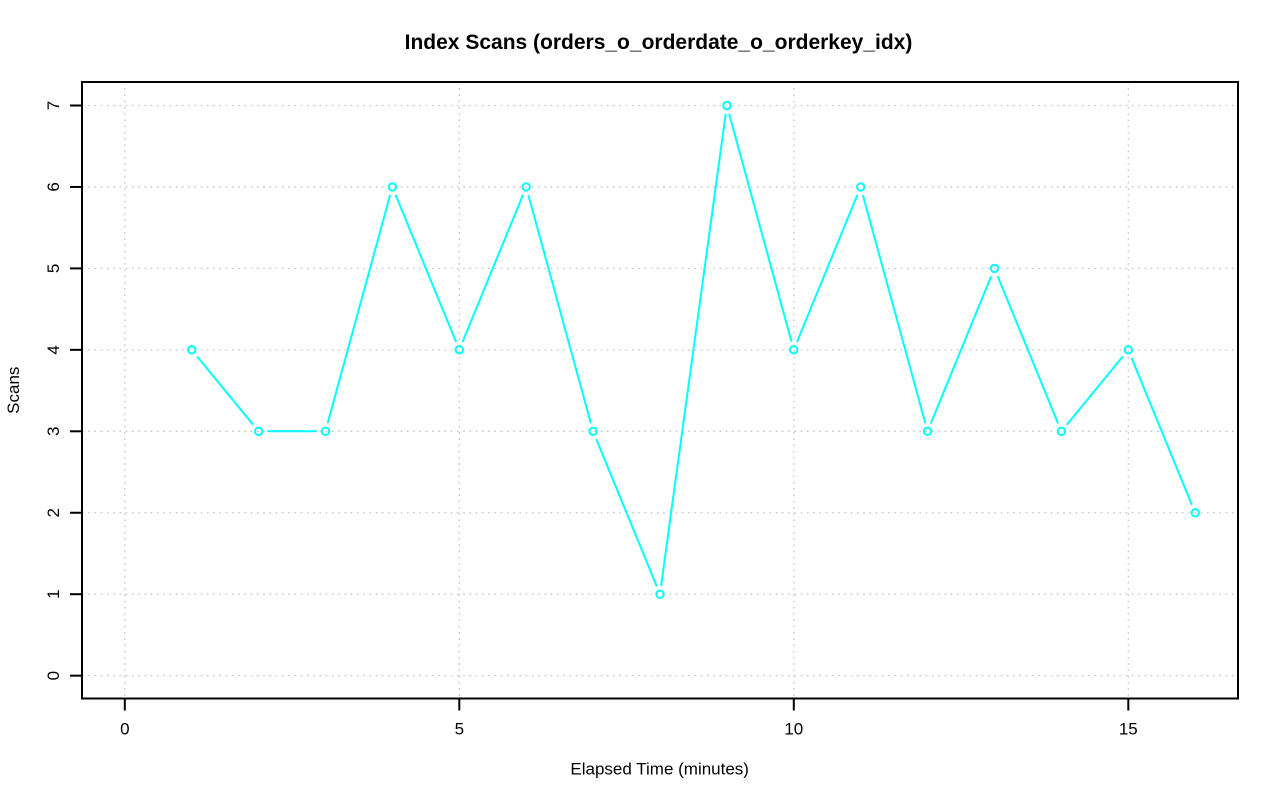 The height and width of the screenshot is (801, 1280). I want to click on svg-text: 10, so click(793, 729).